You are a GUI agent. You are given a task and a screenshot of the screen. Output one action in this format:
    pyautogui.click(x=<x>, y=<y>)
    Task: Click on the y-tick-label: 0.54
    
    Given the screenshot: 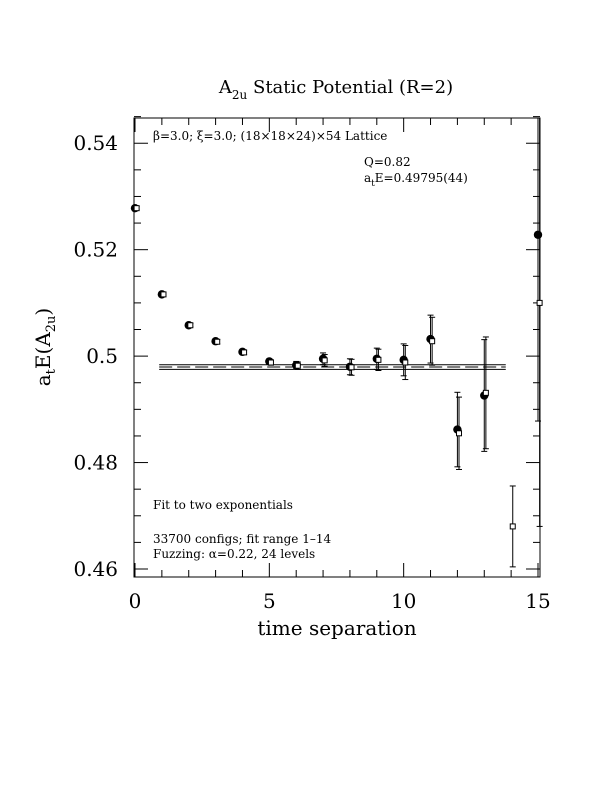 What is the action you would take?
    pyautogui.click(x=95, y=143)
    